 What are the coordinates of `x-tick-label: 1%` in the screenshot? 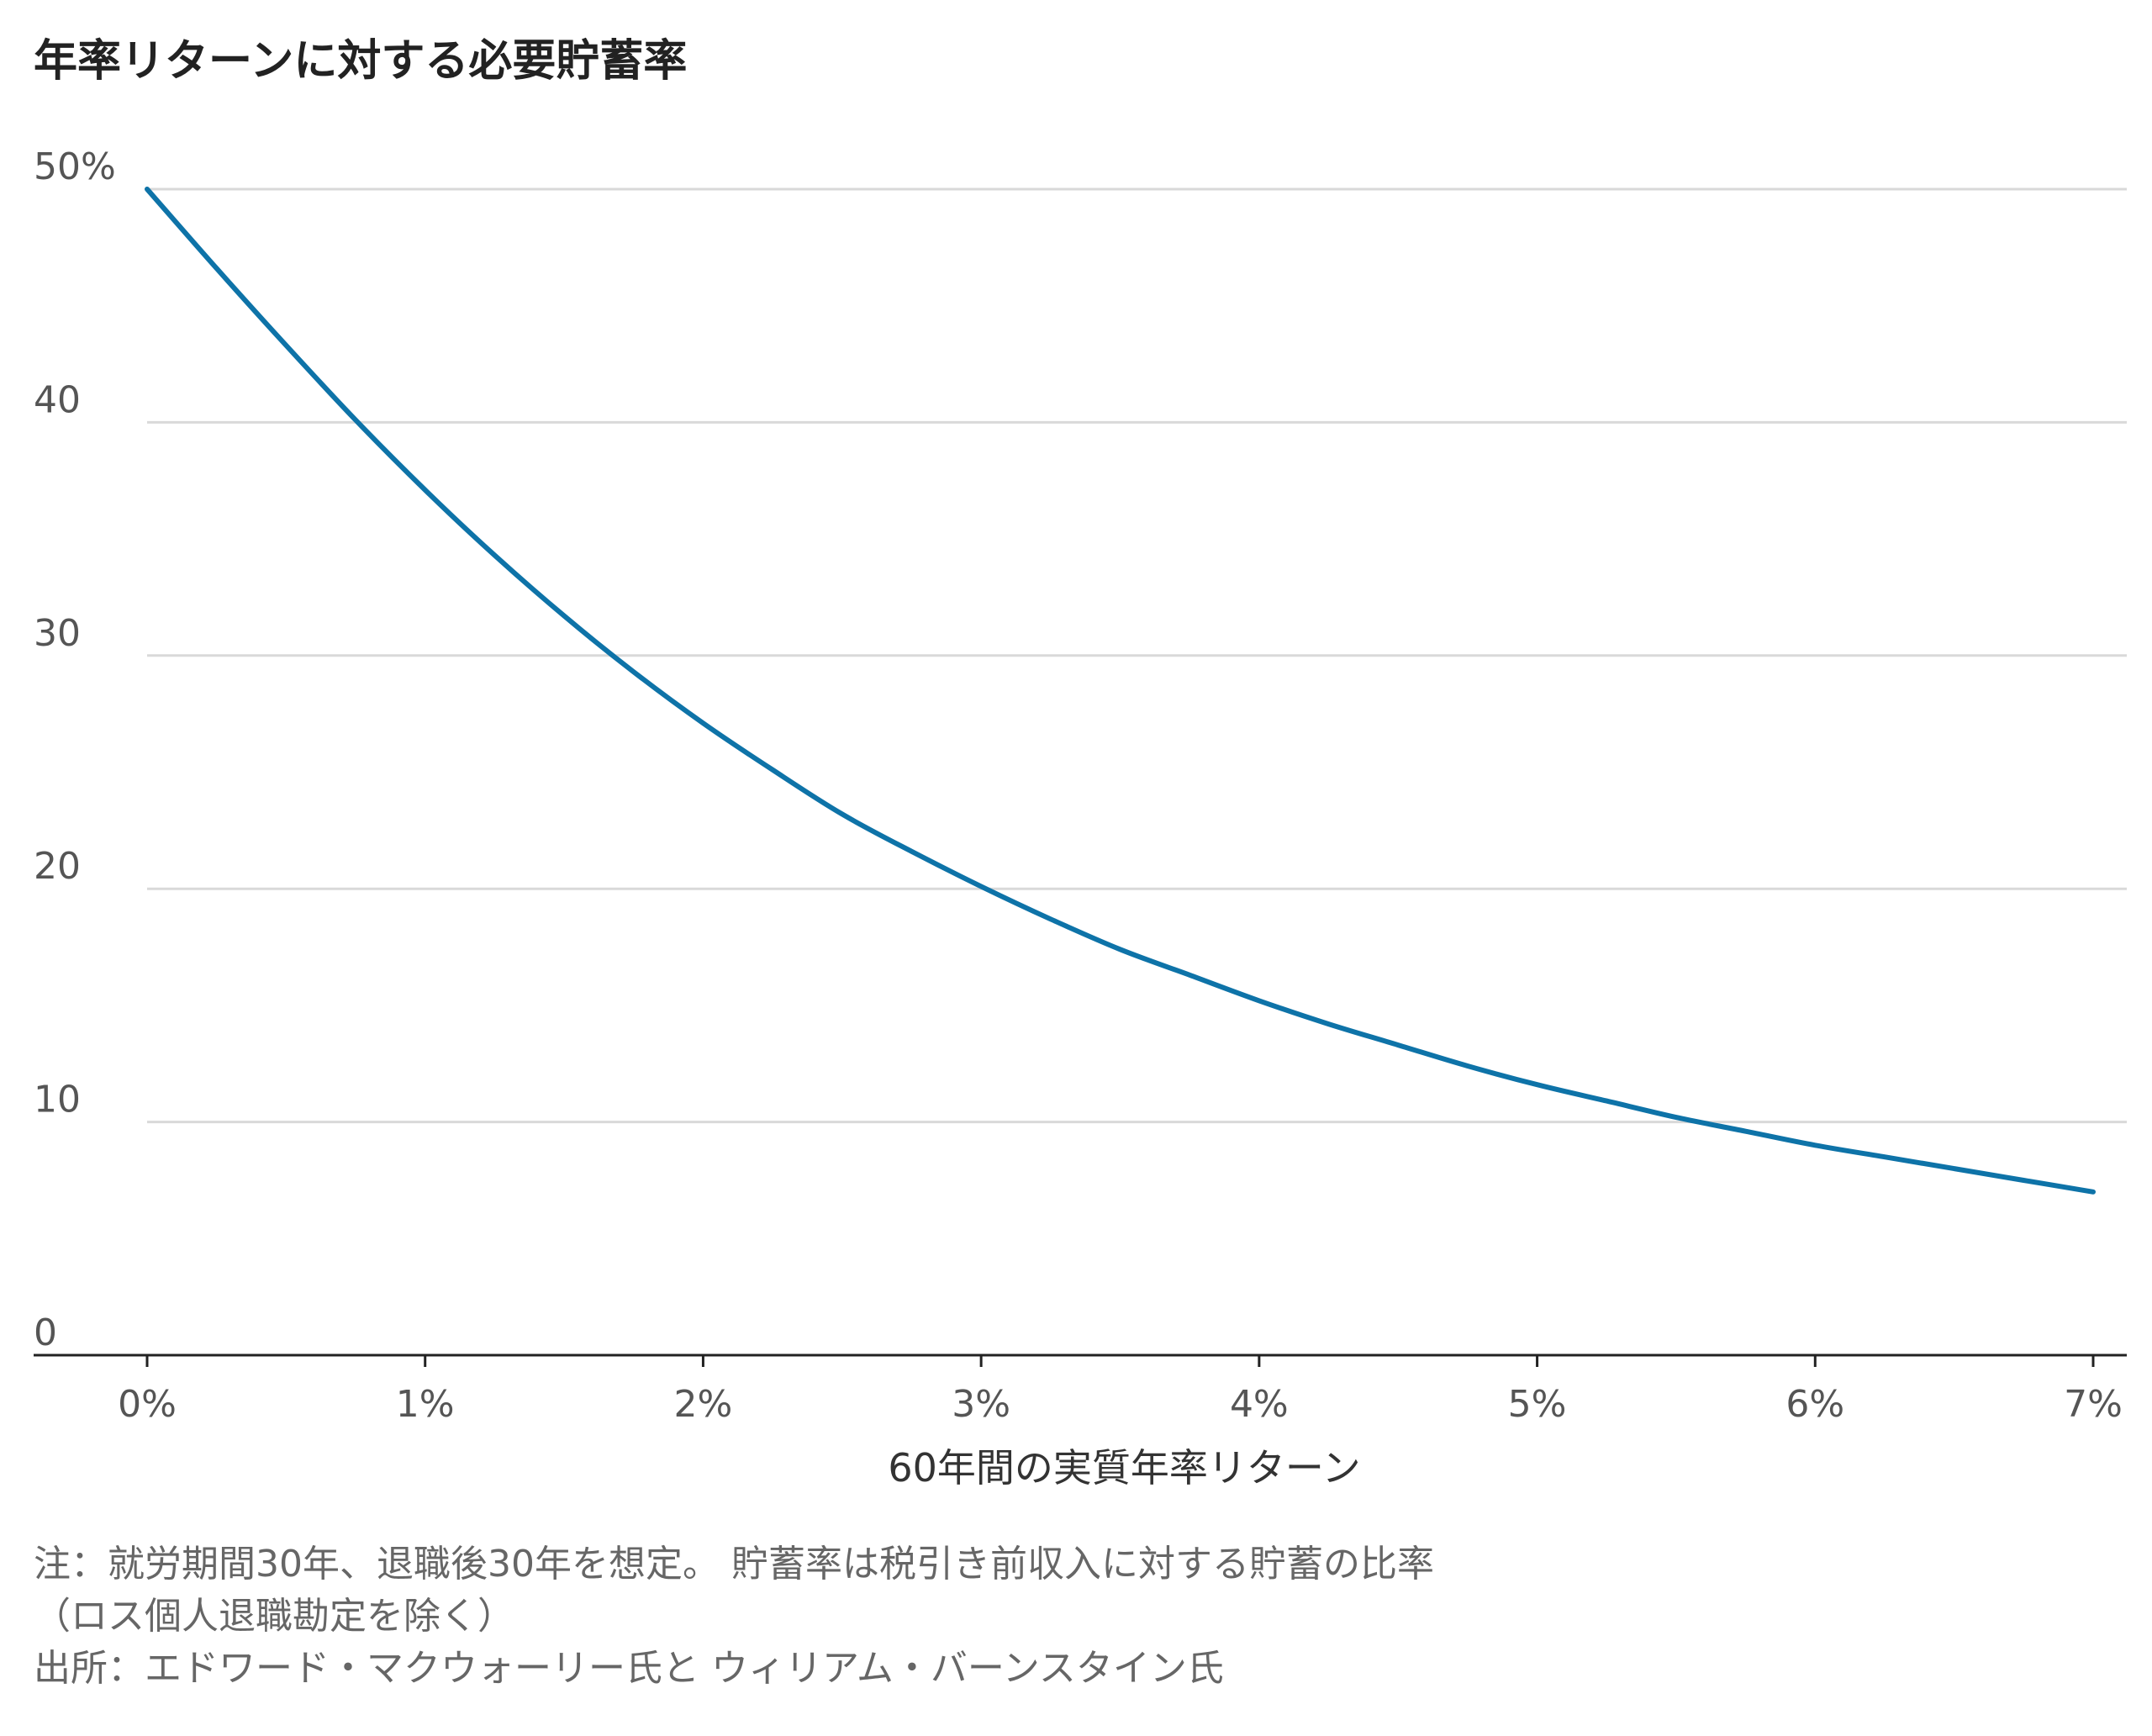 It's located at (425, 1404).